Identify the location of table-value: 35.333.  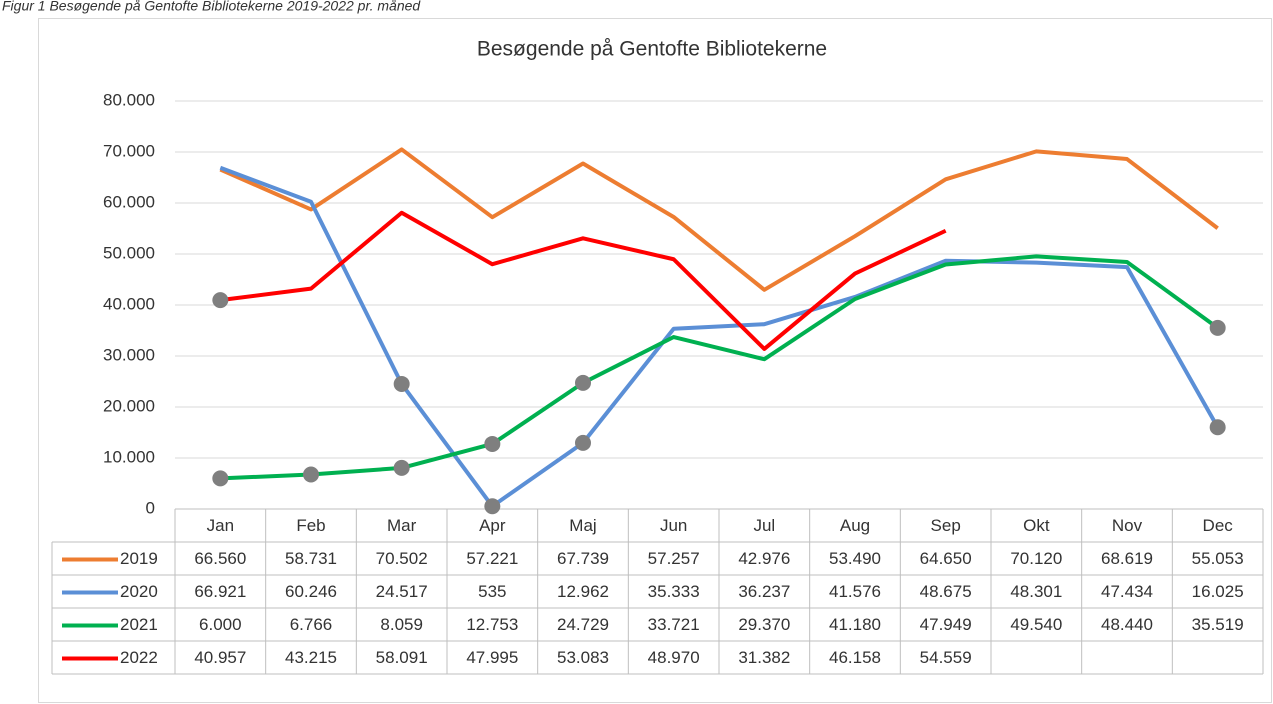
(674, 591).